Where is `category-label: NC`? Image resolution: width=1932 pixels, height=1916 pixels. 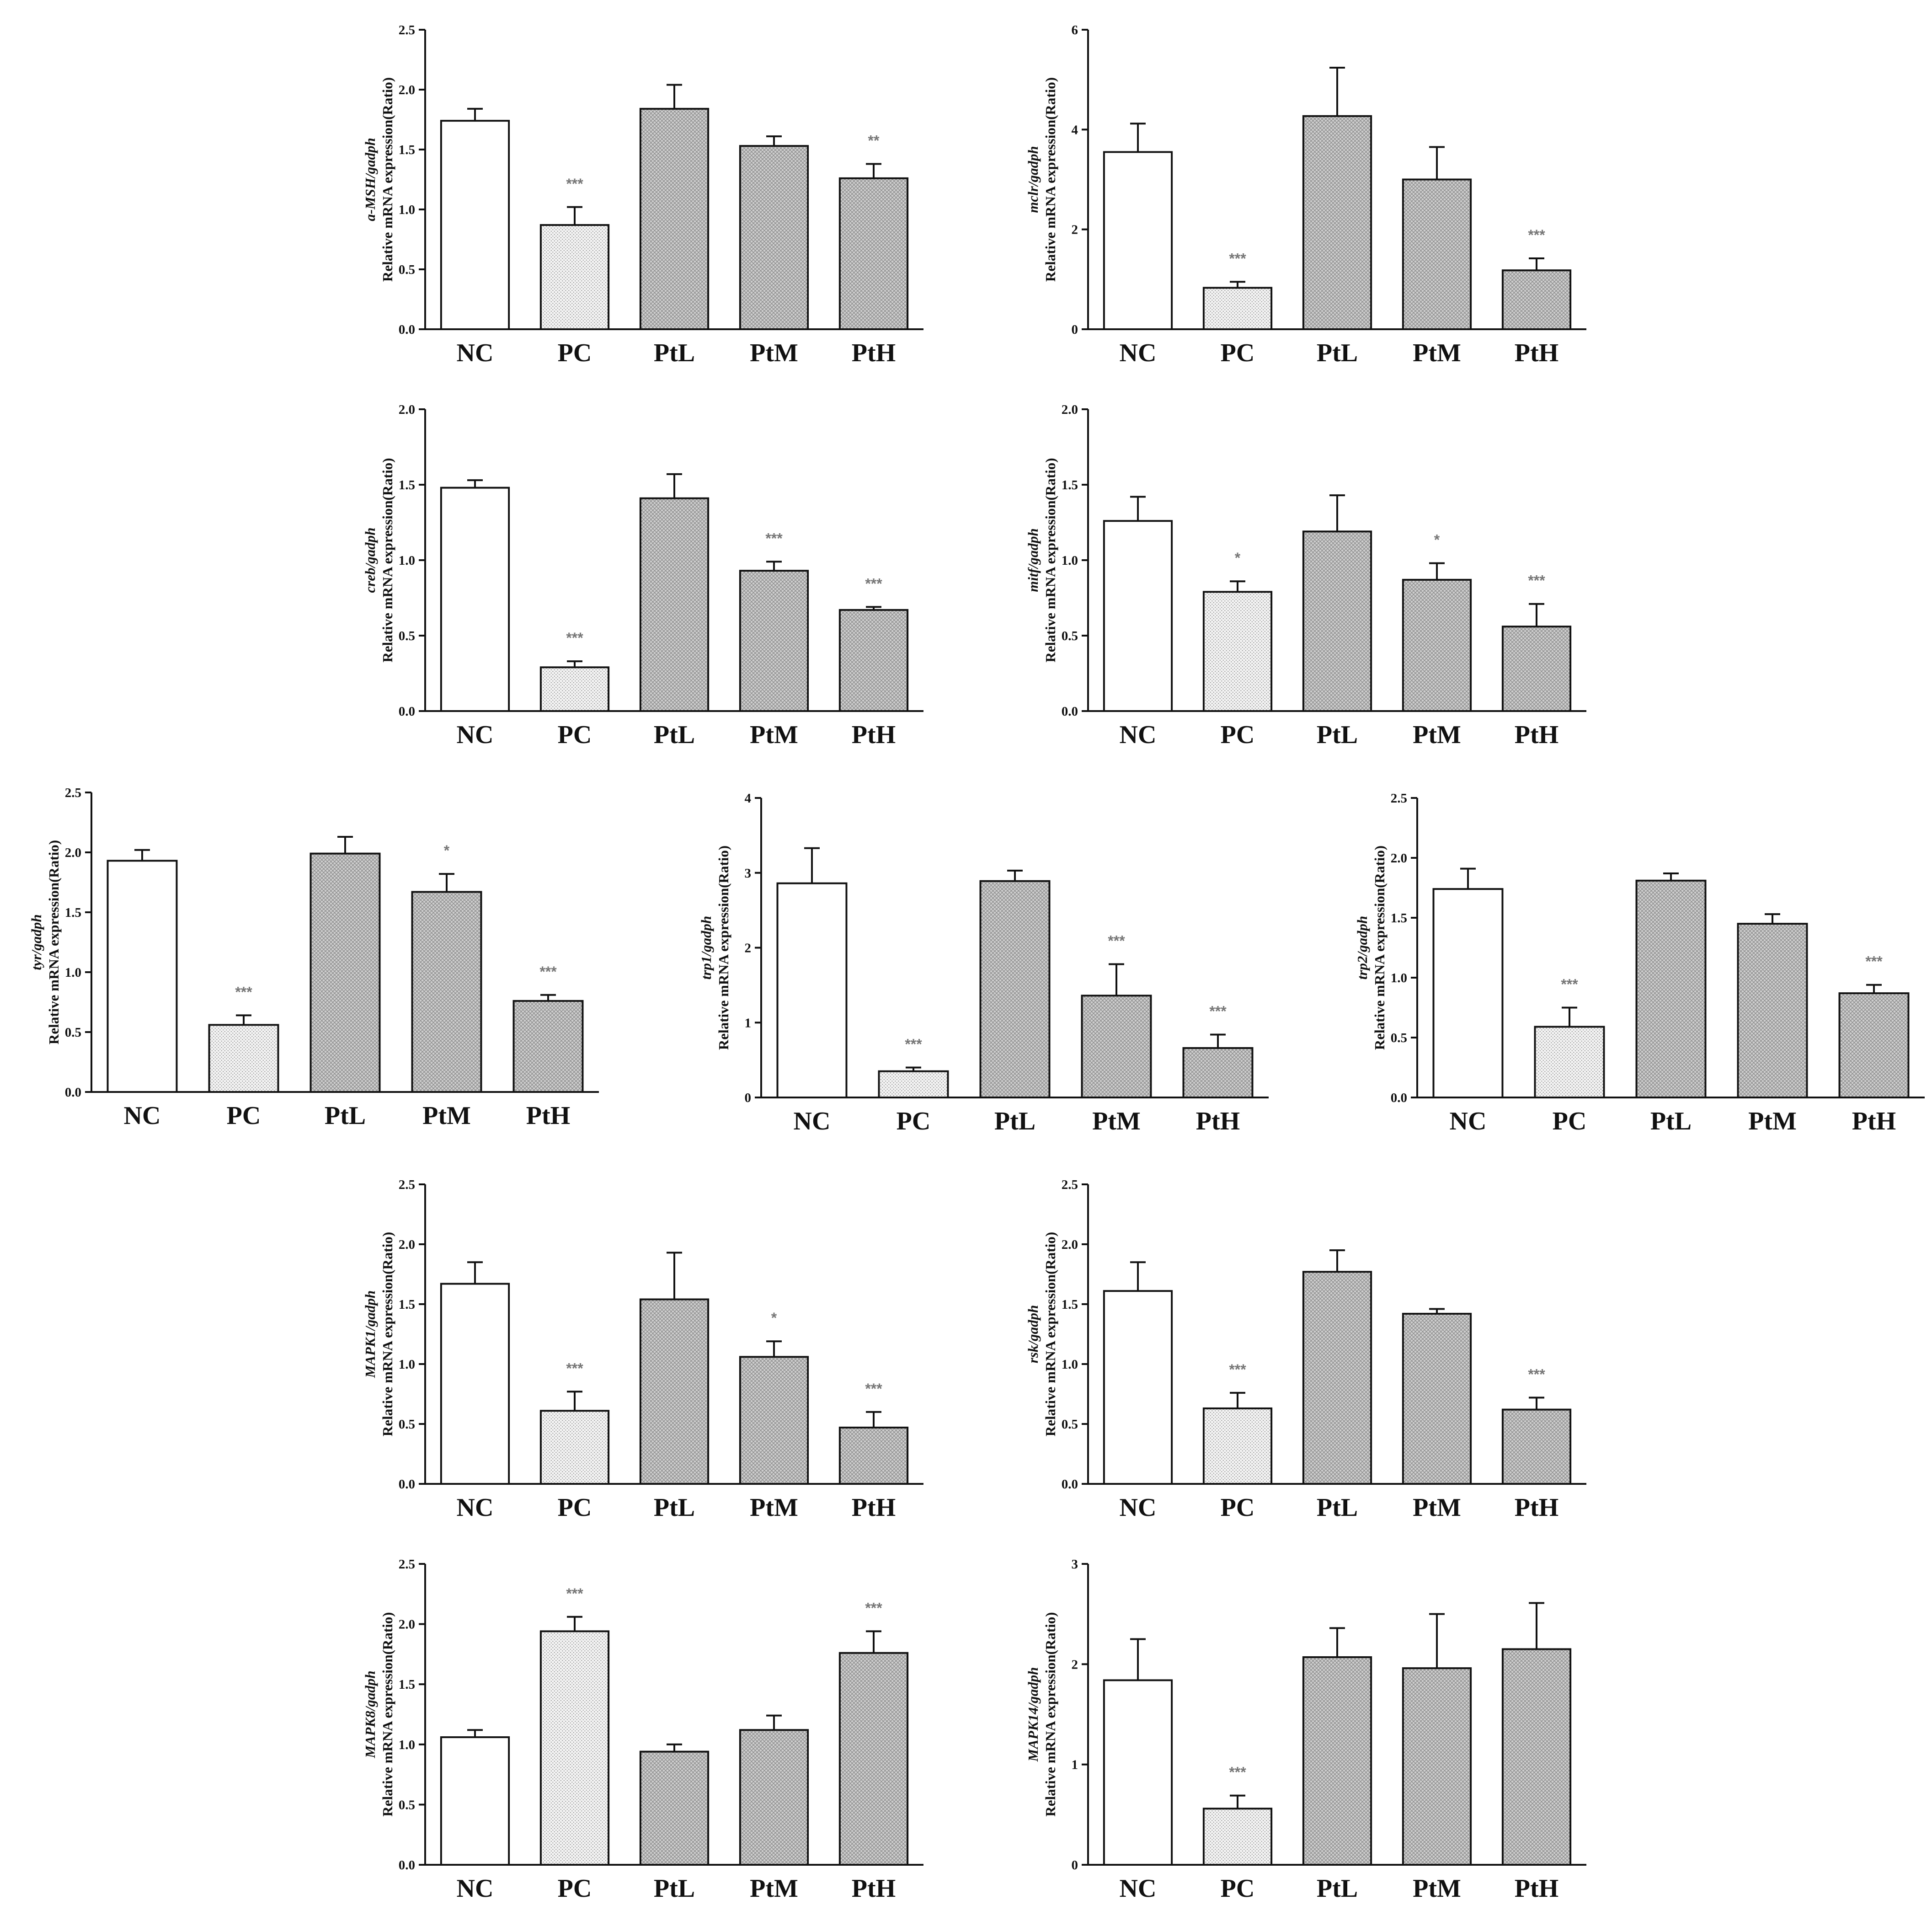
category-label: NC is located at coordinates (1468, 1121).